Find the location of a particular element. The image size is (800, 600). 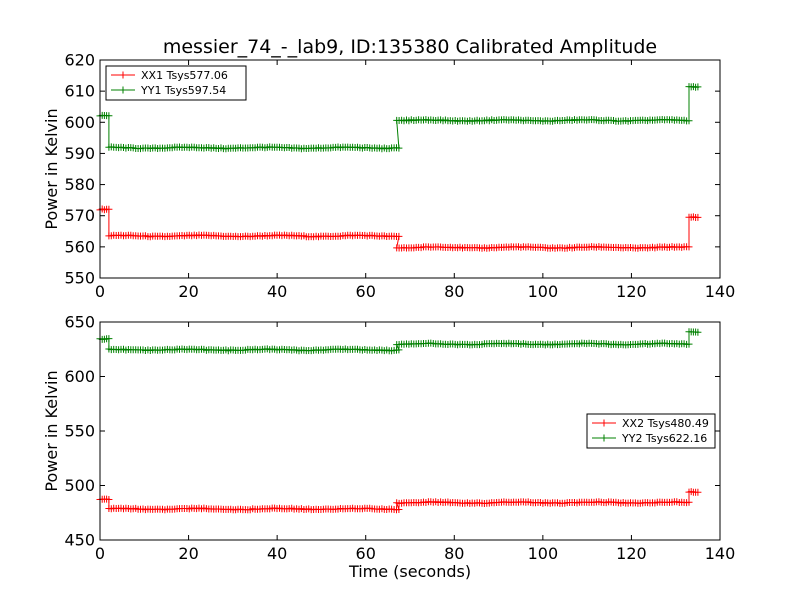

legend: XX1 Tsys577.06 YY1 Tsys597.54 is located at coordinates (176, 83).